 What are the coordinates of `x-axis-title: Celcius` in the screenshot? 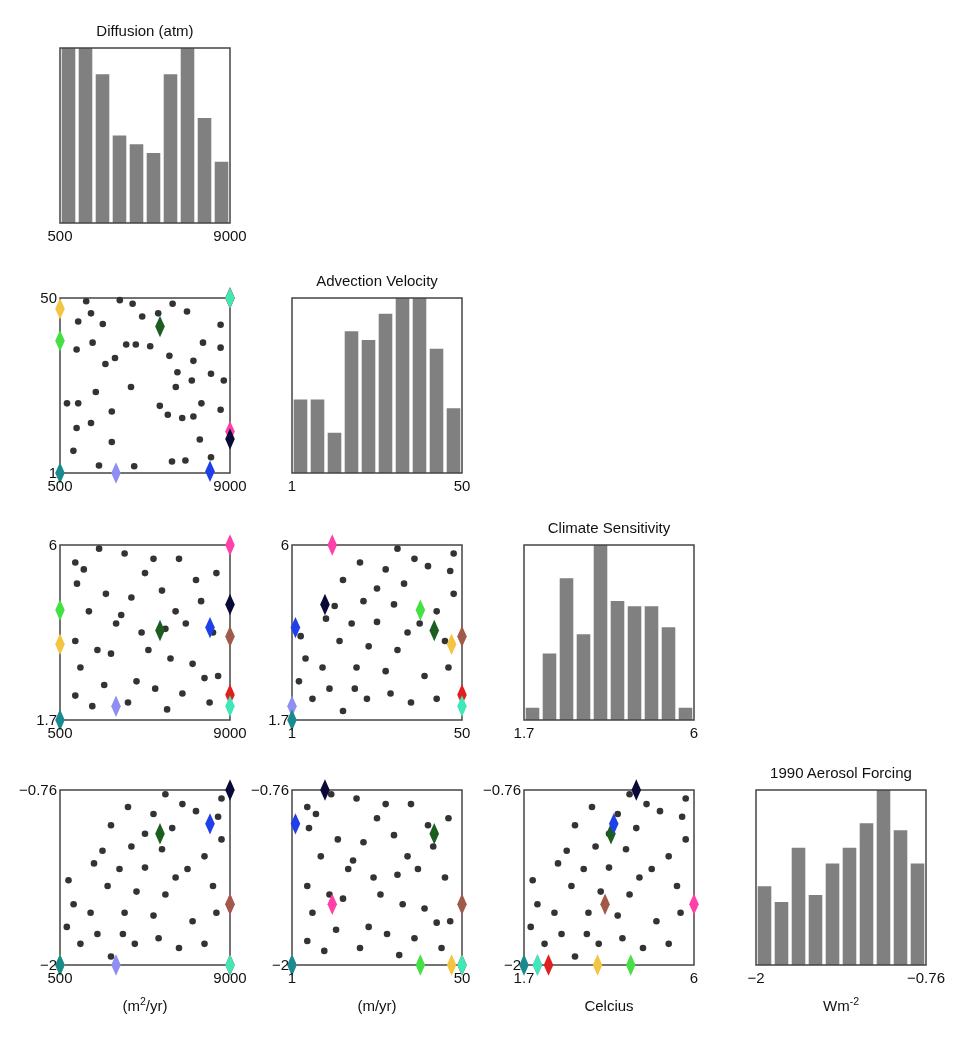 It's located at (609, 1005).